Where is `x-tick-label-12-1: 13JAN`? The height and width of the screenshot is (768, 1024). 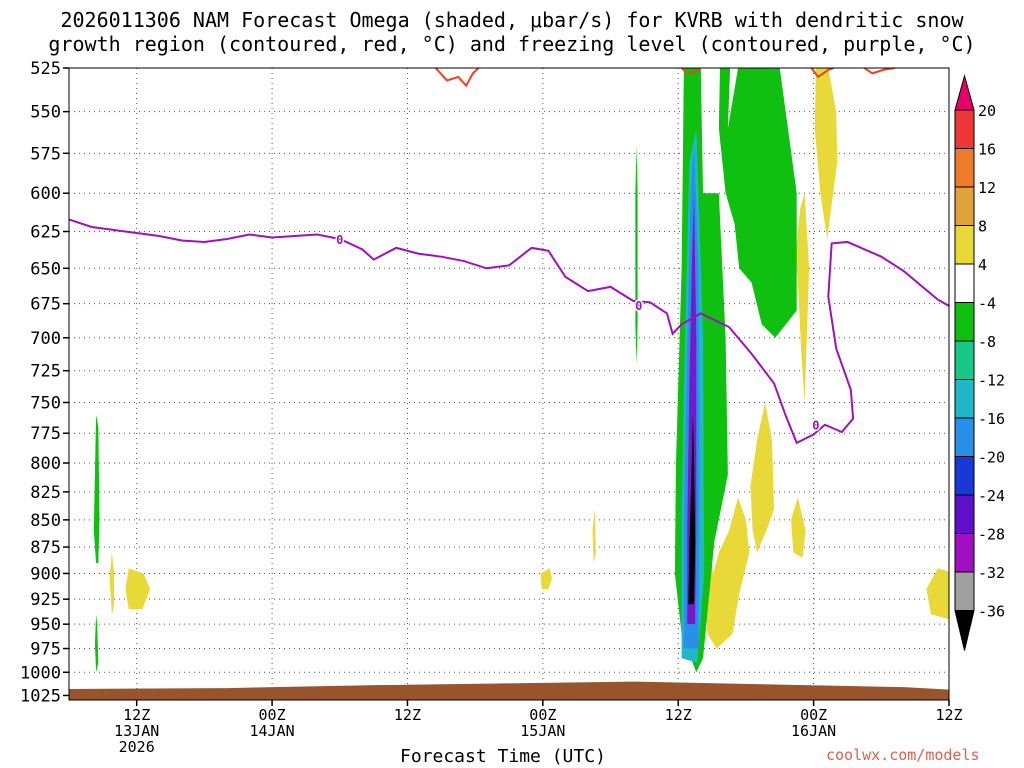
x-tick-label-12-1: 13JAN is located at coordinates (136, 731).